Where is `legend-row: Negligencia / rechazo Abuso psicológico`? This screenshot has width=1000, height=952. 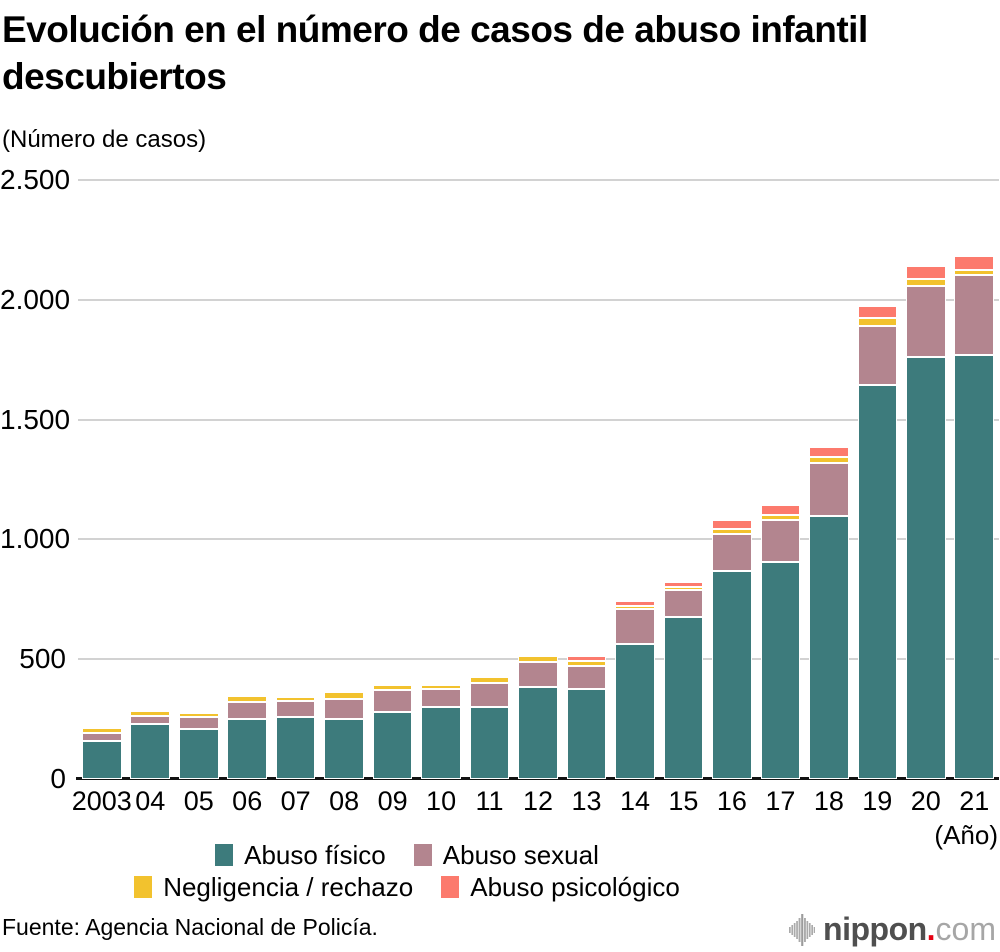
legend-row: Negligencia / rechazo Abuso psicológico is located at coordinates (407, 887).